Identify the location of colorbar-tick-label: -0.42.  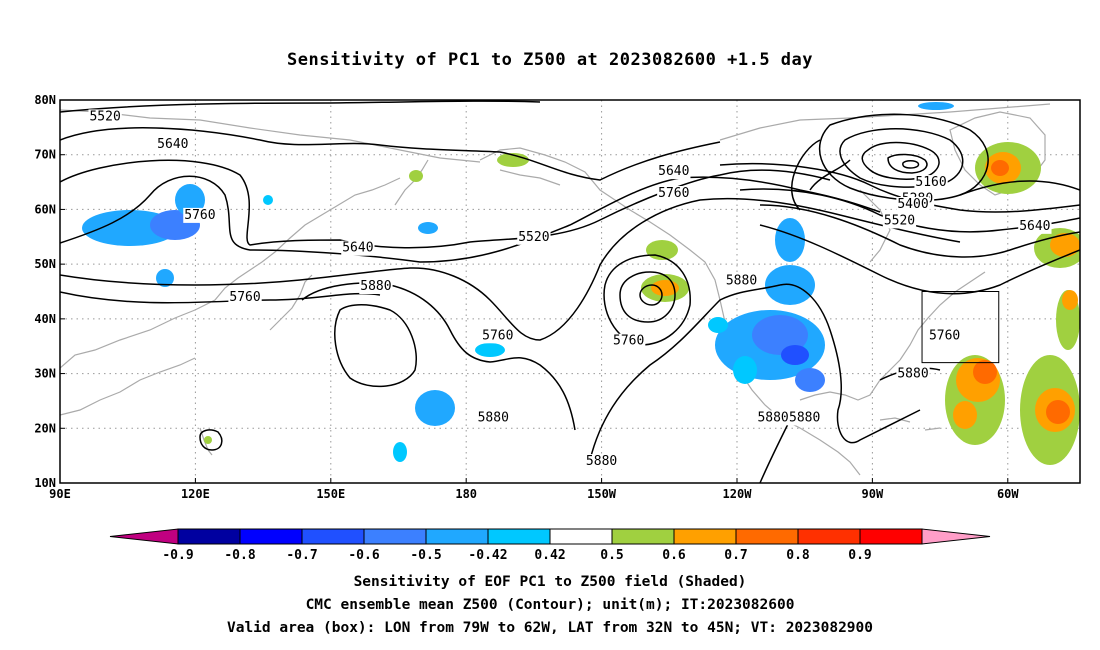
(487, 555).